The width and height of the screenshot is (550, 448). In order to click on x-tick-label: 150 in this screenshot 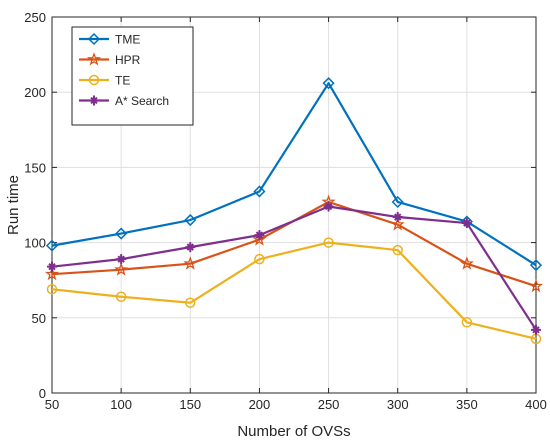, I will do `click(190, 404)`.